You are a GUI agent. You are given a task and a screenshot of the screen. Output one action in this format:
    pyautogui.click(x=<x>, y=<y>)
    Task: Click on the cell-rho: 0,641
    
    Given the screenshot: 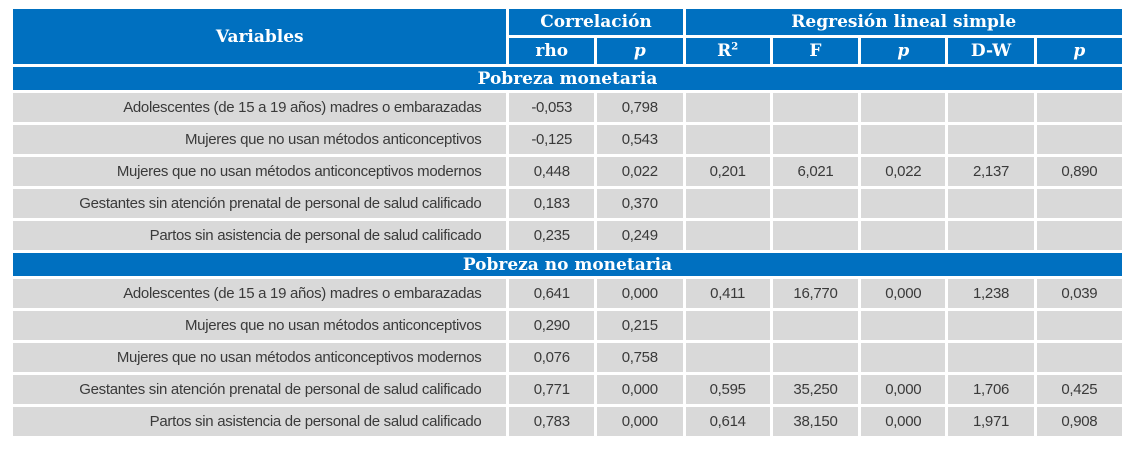 What is the action you would take?
    pyautogui.click(x=552, y=293)
    